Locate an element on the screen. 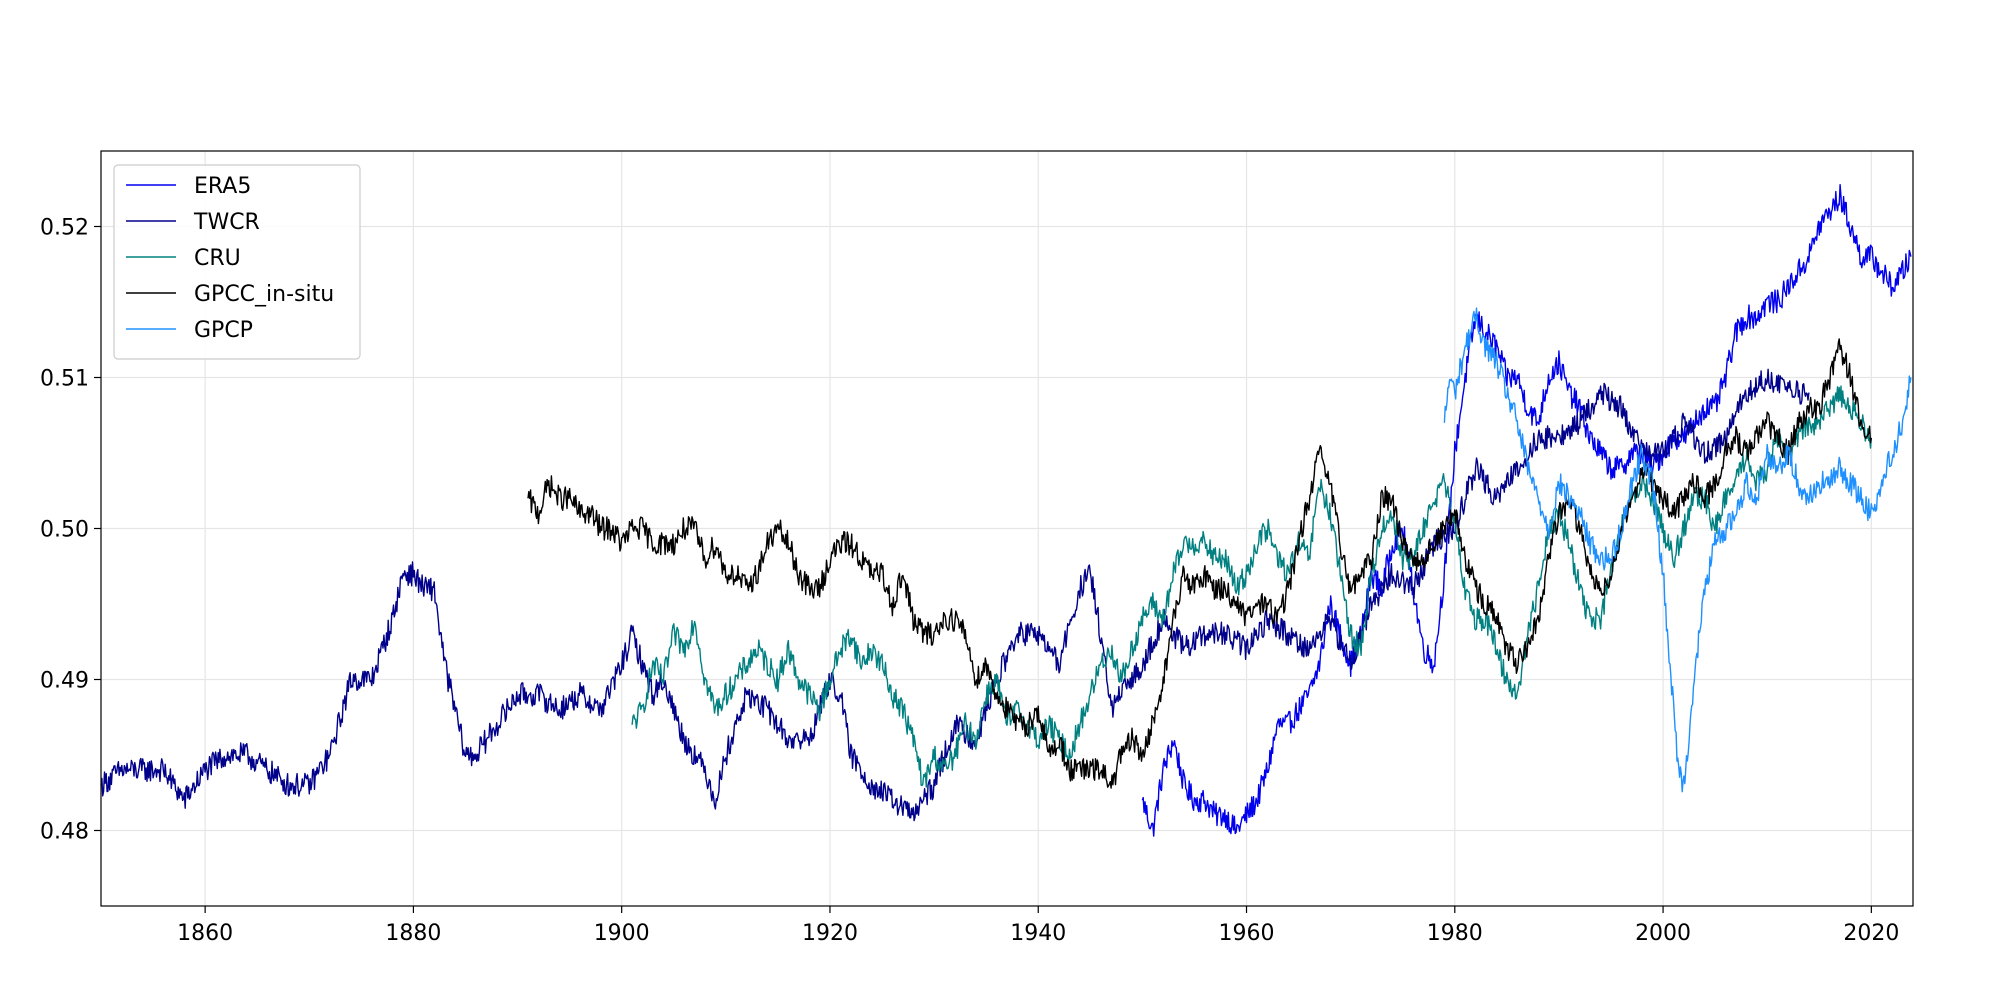 This screenshot has width=2000, height=1000. y-tick-label: 0.48 is located at coordinates (64, 832).